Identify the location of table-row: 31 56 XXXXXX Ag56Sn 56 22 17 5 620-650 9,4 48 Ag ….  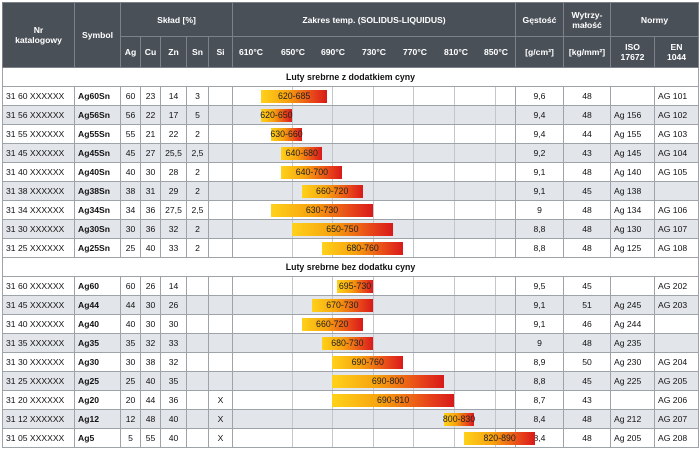
(350, 115).